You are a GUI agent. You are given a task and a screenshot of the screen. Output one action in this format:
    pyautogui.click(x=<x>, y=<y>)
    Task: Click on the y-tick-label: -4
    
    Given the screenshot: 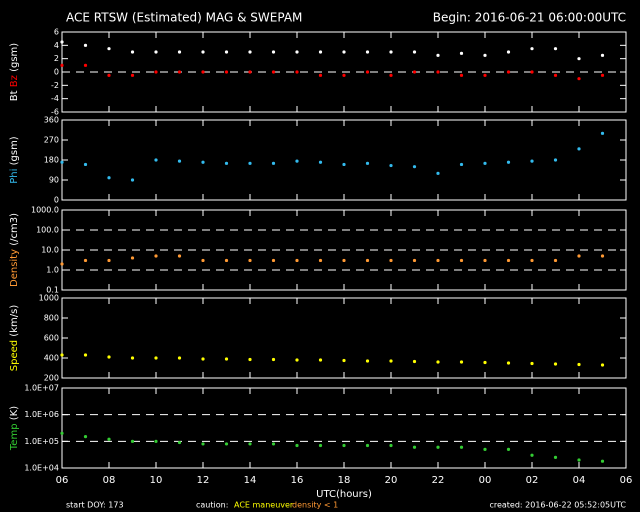 What is the action you would take?
    pyautogui.click(x=55, y=98)
    